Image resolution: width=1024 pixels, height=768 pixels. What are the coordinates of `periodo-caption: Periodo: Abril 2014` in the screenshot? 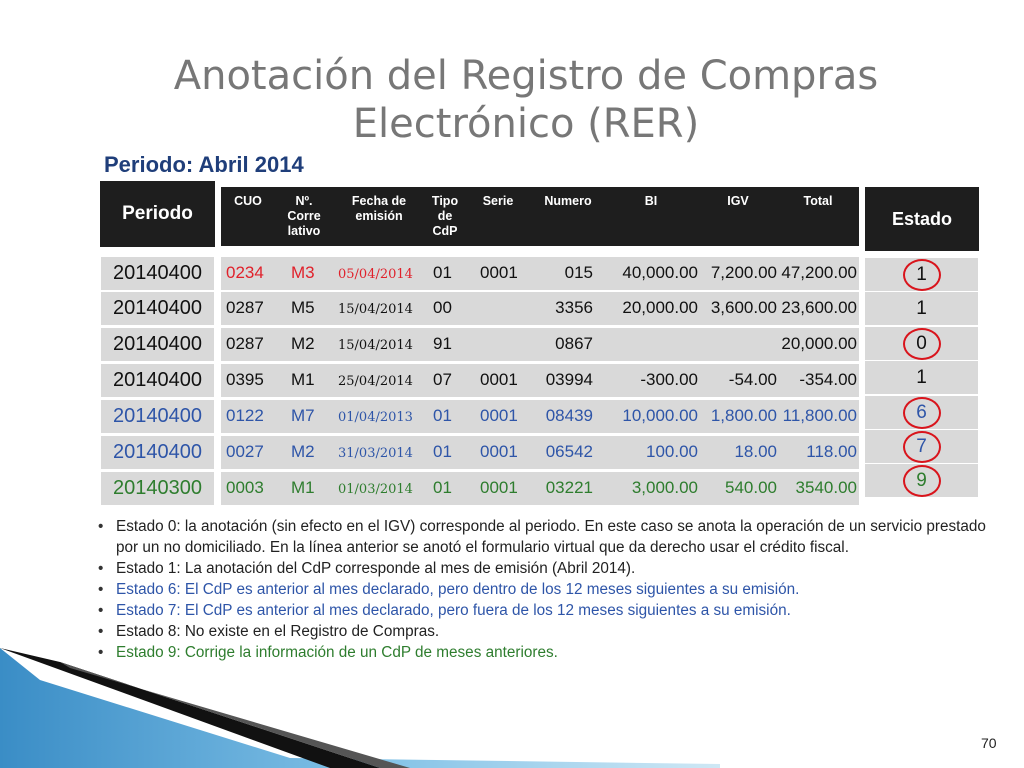 It's located at (204, 164).